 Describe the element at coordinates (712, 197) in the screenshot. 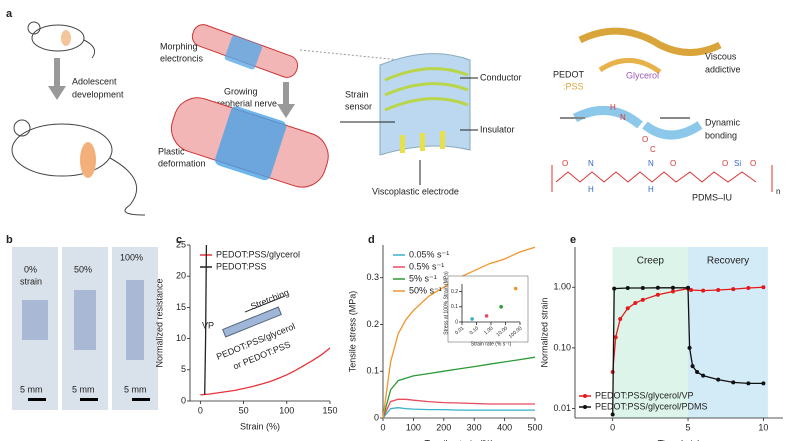

I see `label: PDMS–IU` at that location.